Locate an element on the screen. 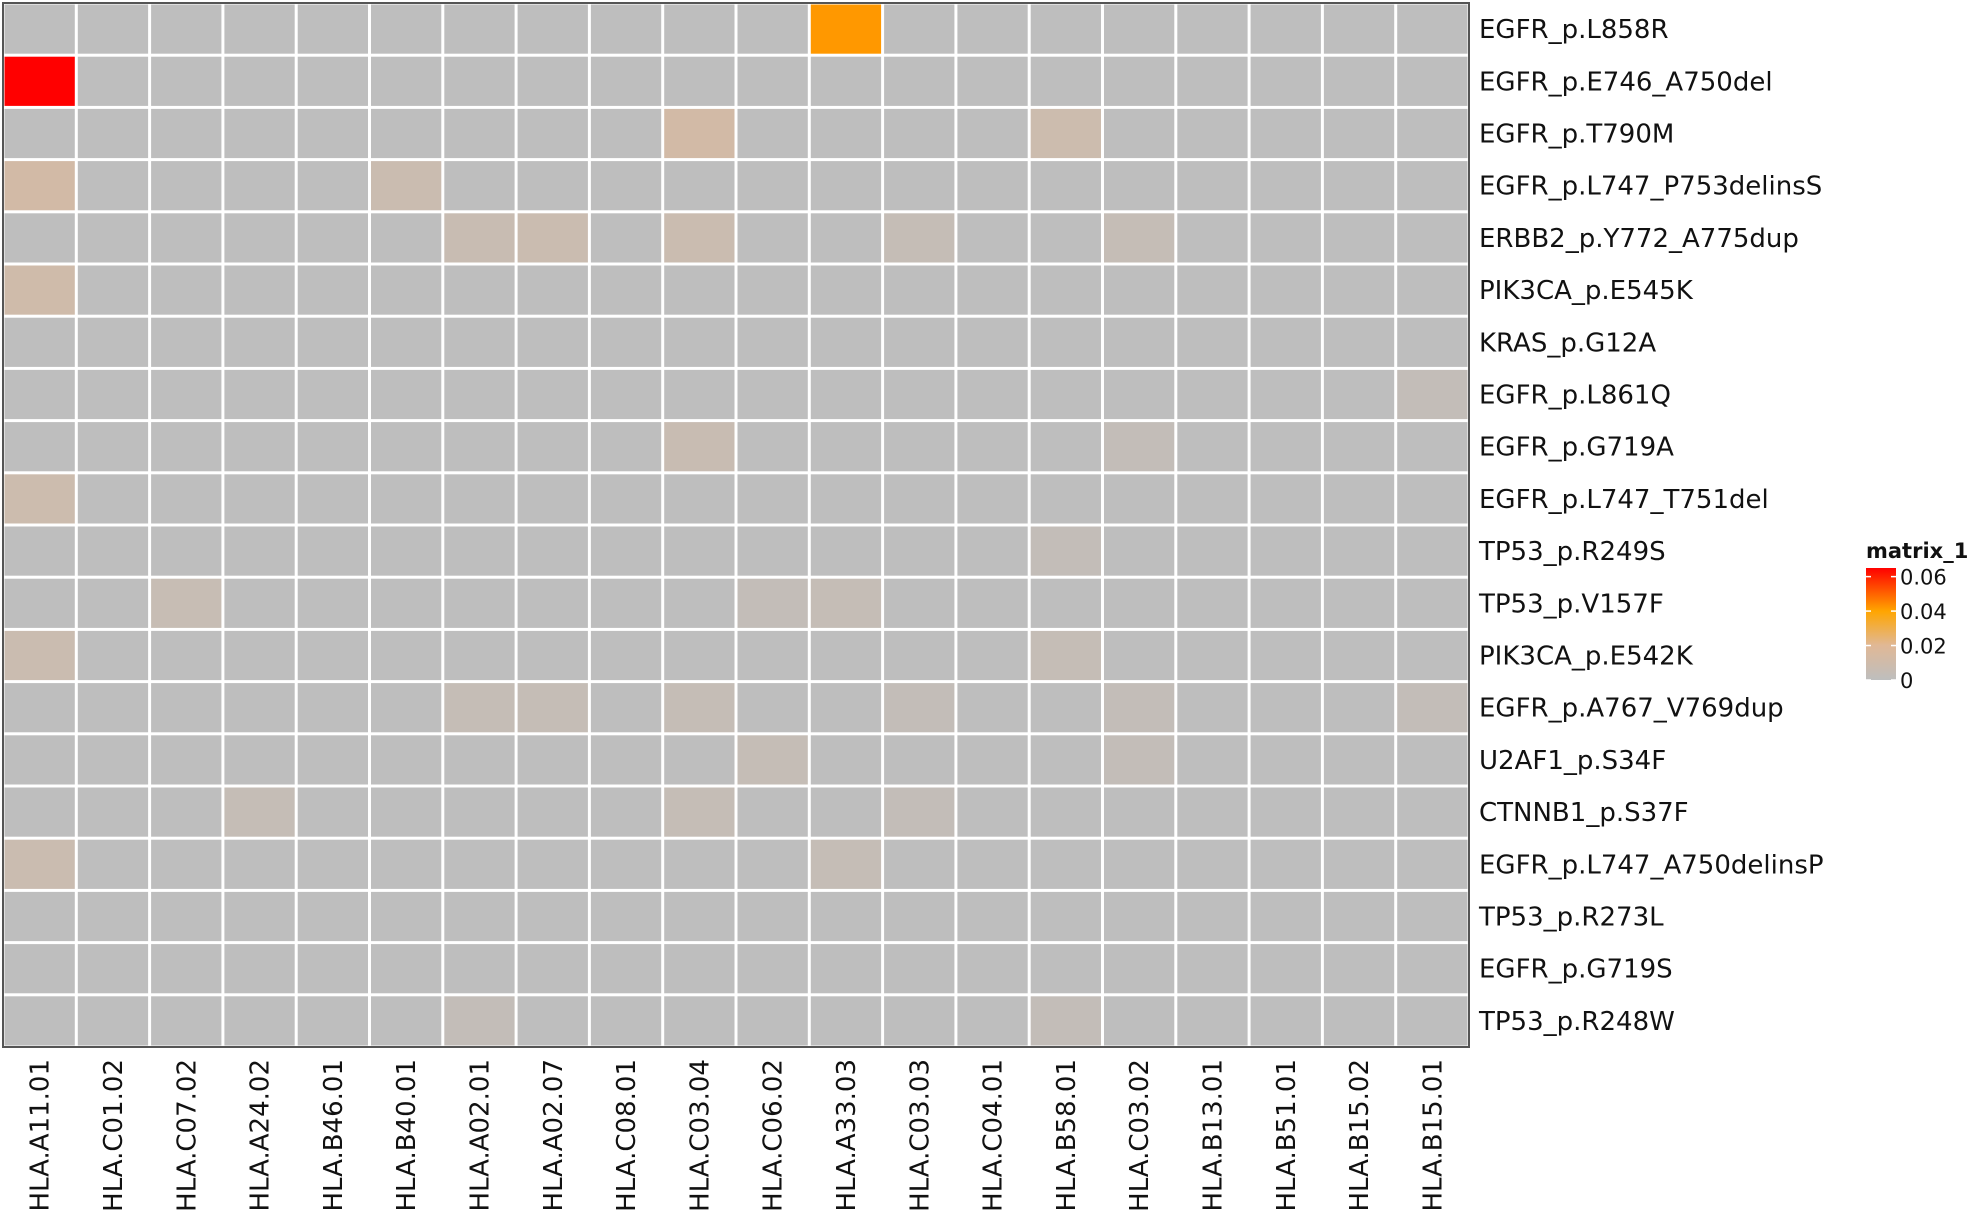  row-label: EGFR_p.A767_V769dup is located at coordinates (1631, 709).